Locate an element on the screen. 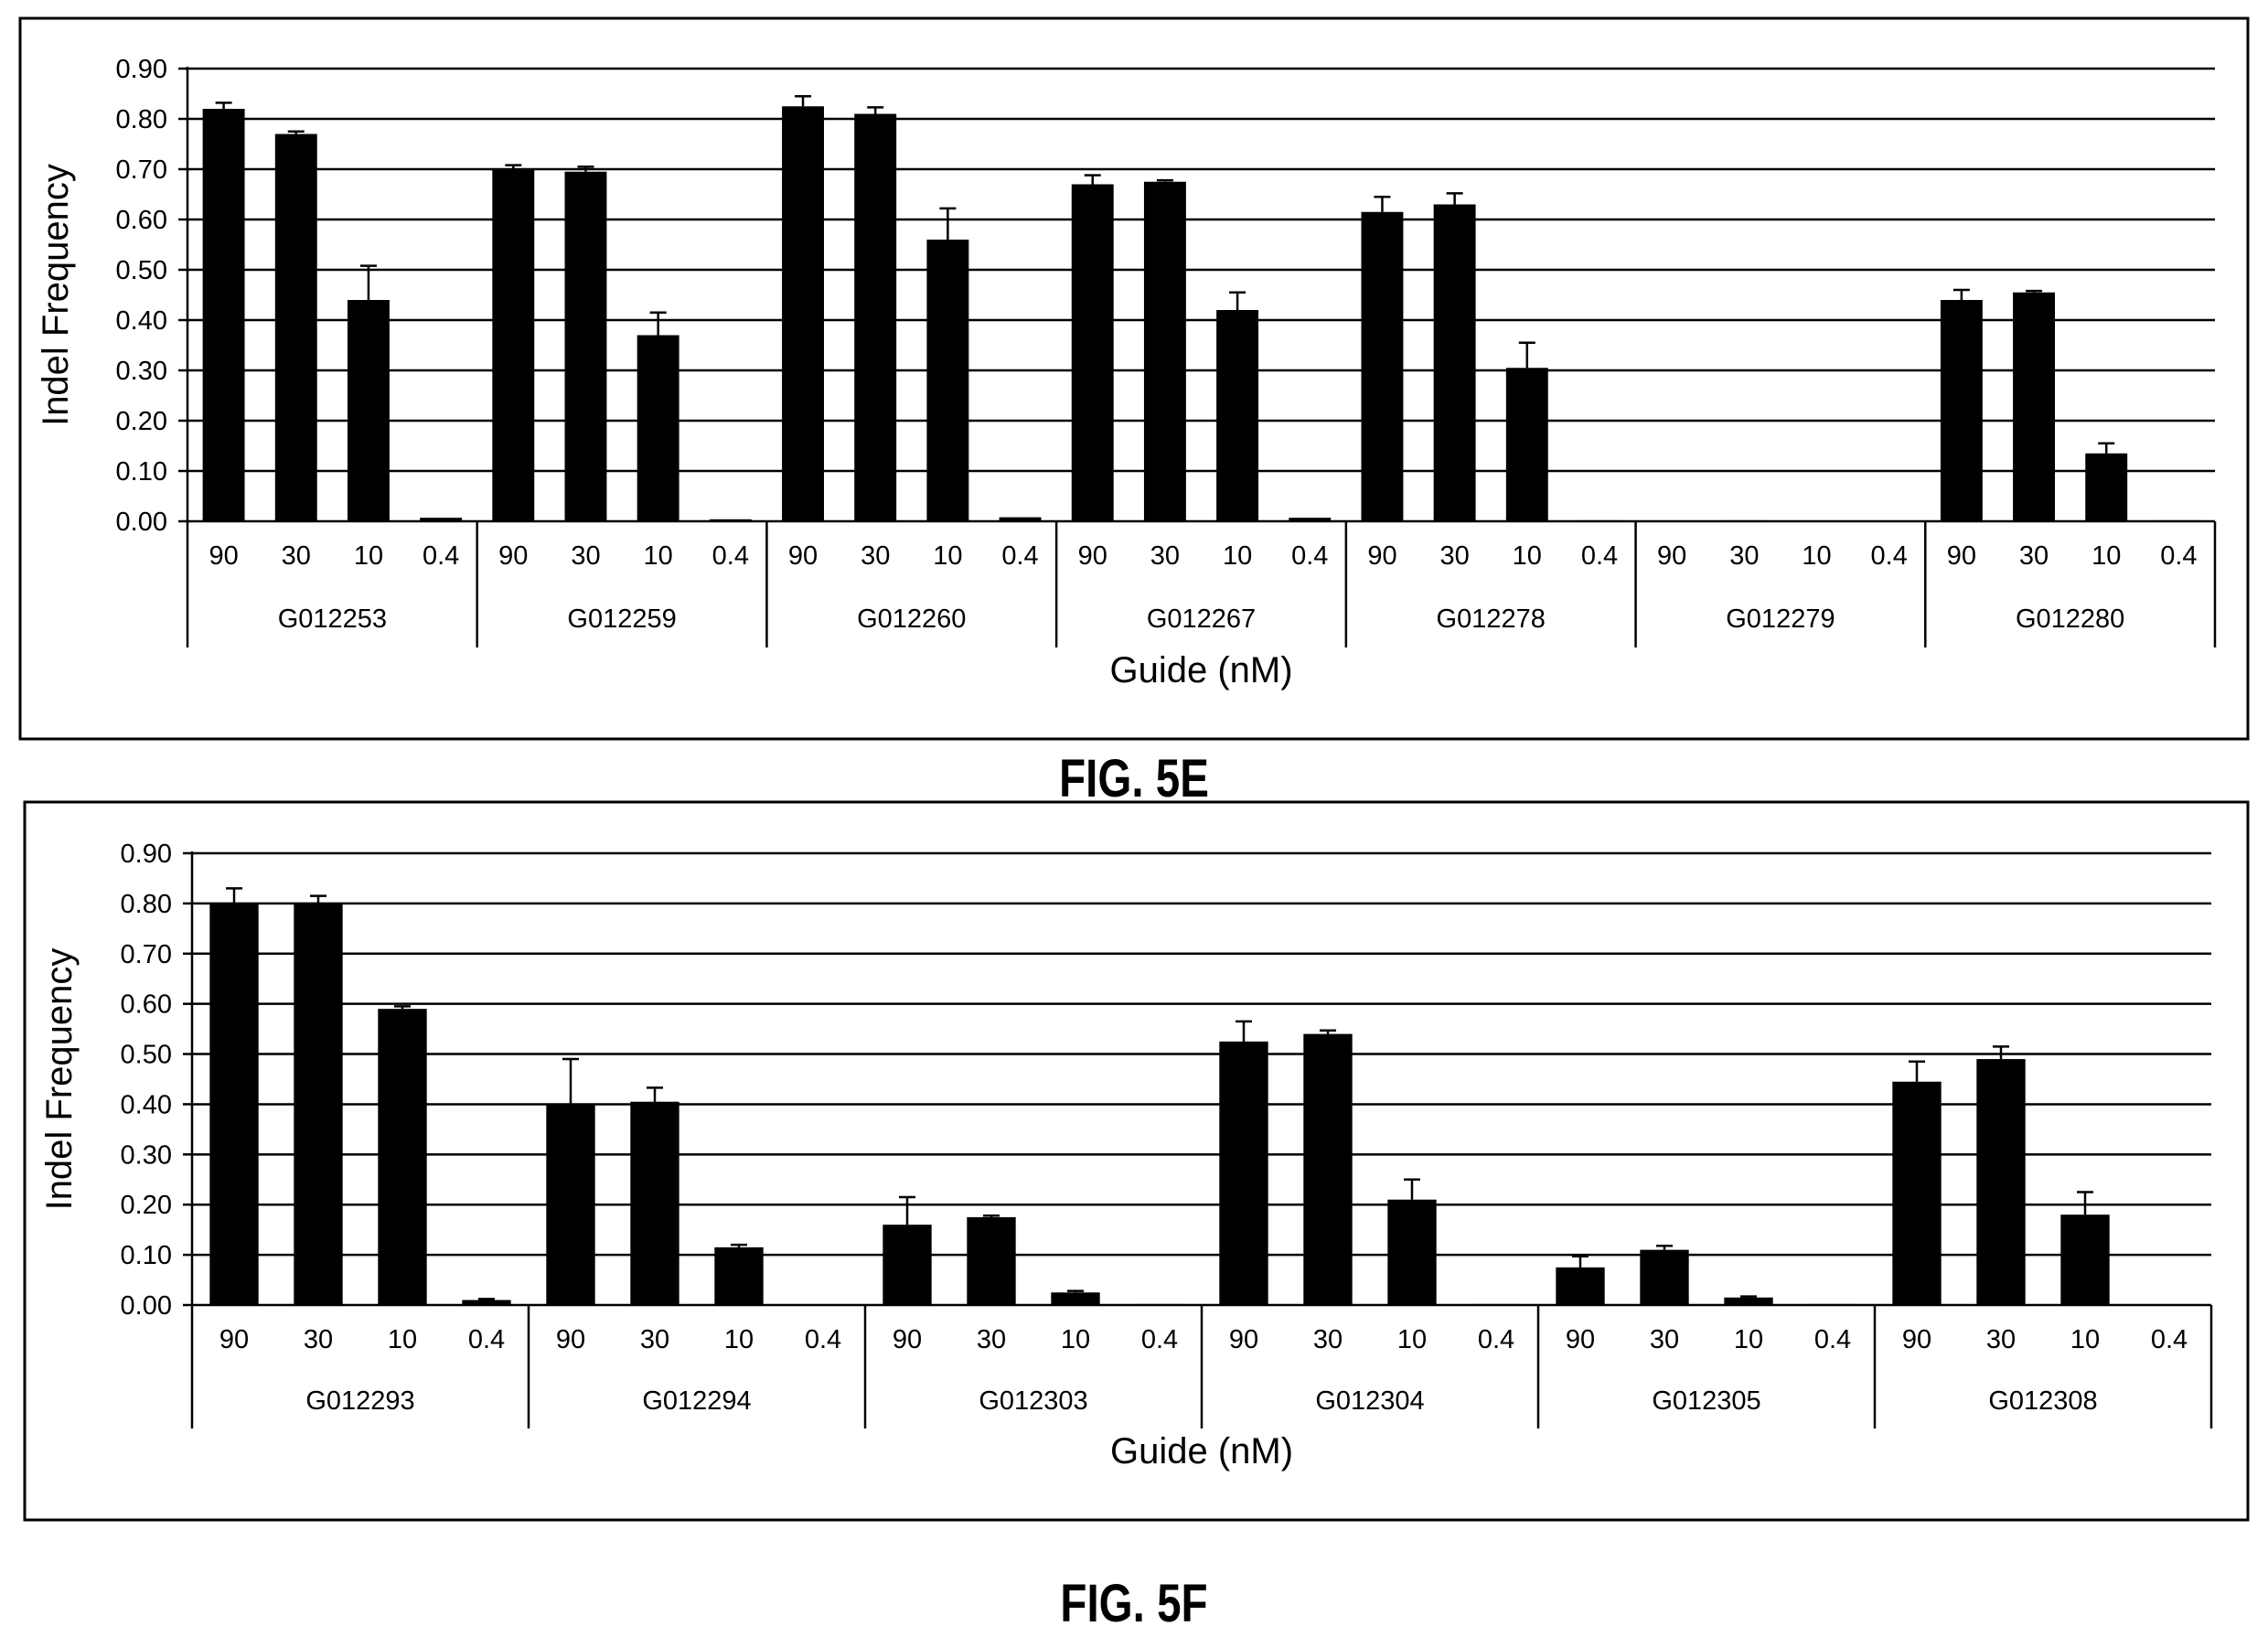 This screenshot has height=1637, width=2268. group-label: G012280 is located at coordinates (2070, 619).